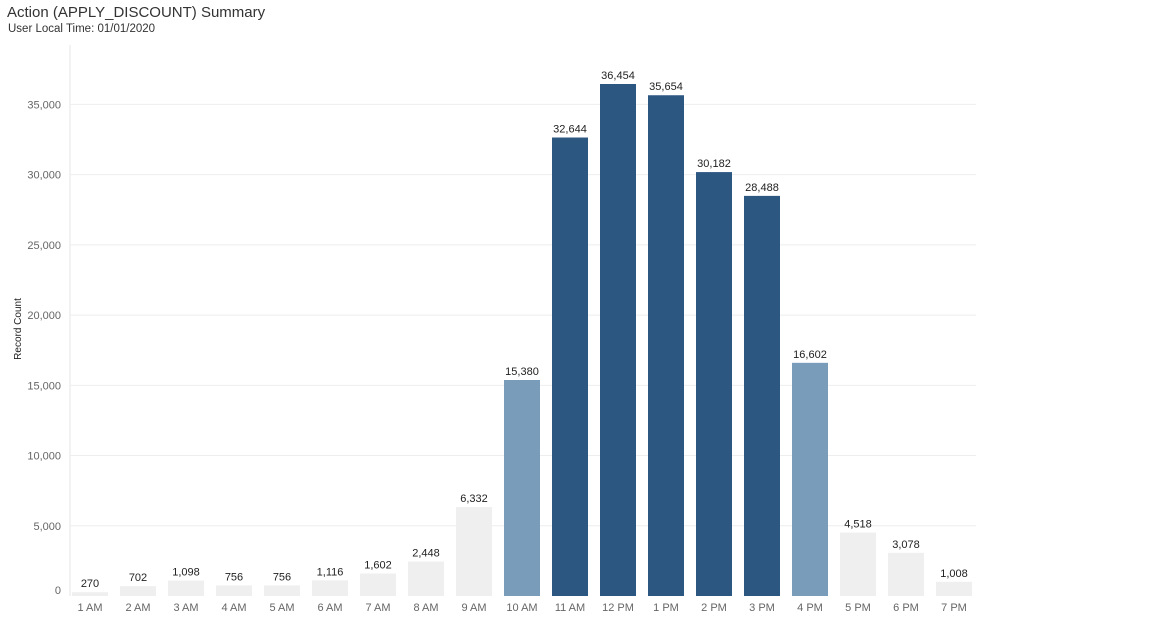 Image resolution: width=1161 pixels, height=620 pixels. I want to click on data-label: 15,380, so click(522, 372).